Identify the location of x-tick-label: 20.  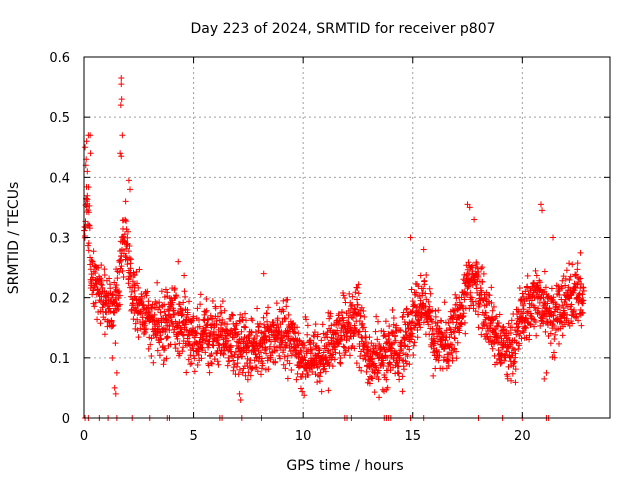
(522, 436).